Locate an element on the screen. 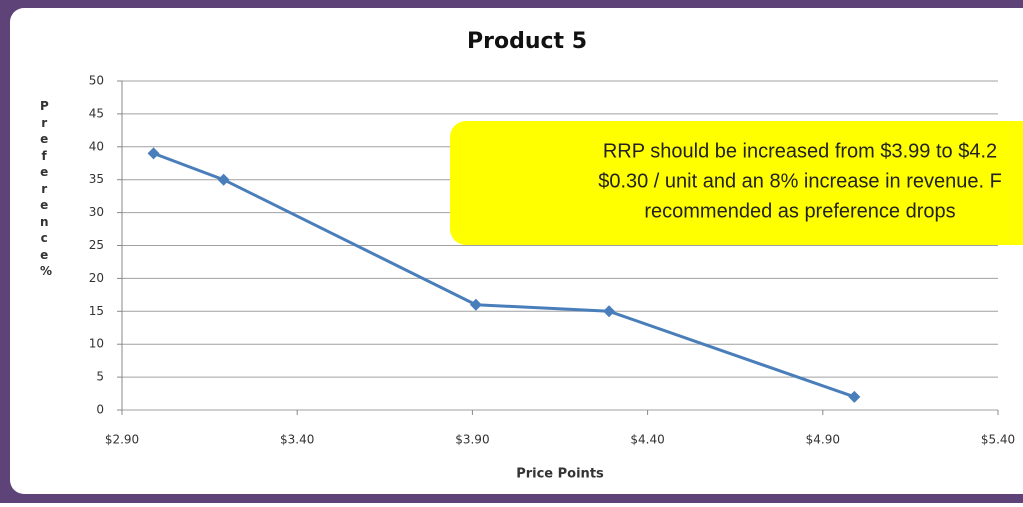 This screenshot has width=1023, height=507. y-tick-label: 40 is located at coordinates (96, 146).